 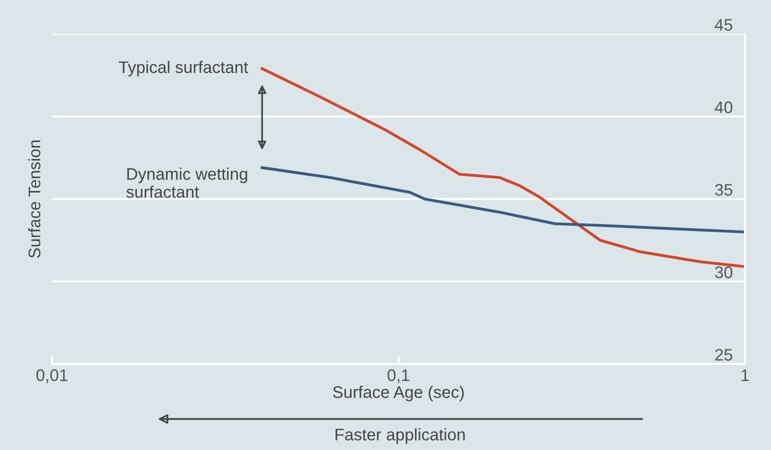 I want to click on y-tick-label: 40, so click(x=723, y=107).